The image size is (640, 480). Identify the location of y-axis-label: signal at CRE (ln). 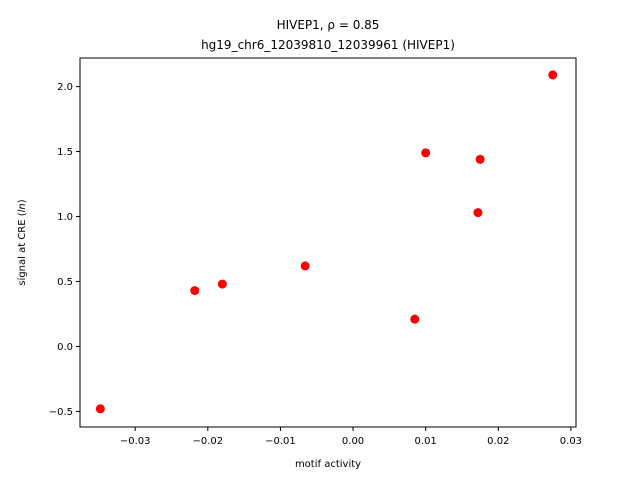
(22, 242).